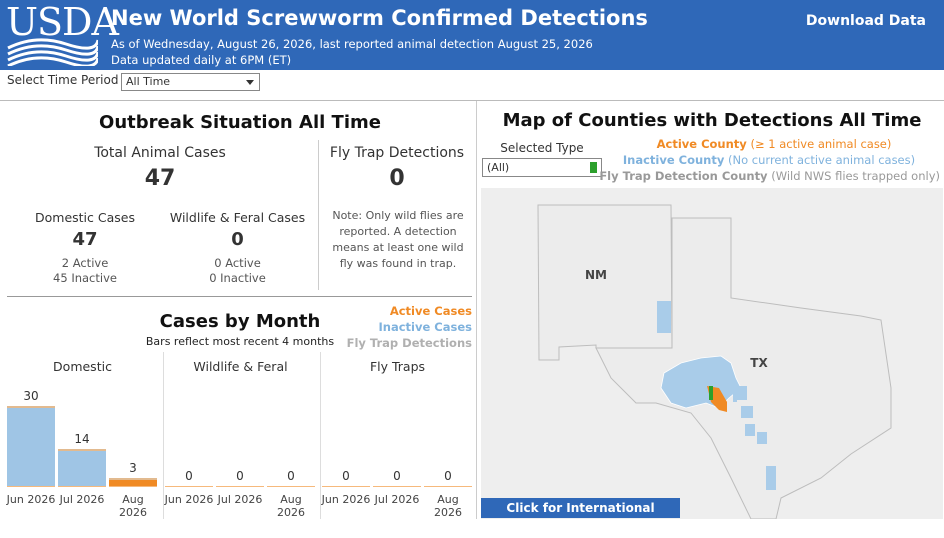 The height and width of the screenshot is (538, 944). Describe the element at coordinates (85, 217) in the screenshot. I see `domestic-cases-label: Domestic Cases` at that location.